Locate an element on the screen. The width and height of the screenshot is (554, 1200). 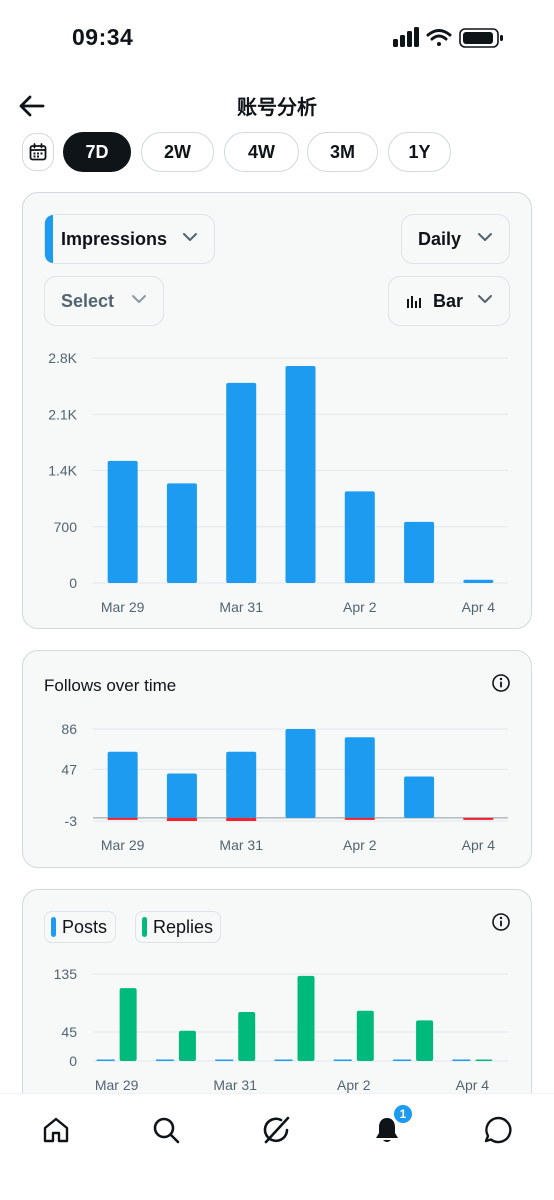
signal-icon is located at coordinates (406, 37).